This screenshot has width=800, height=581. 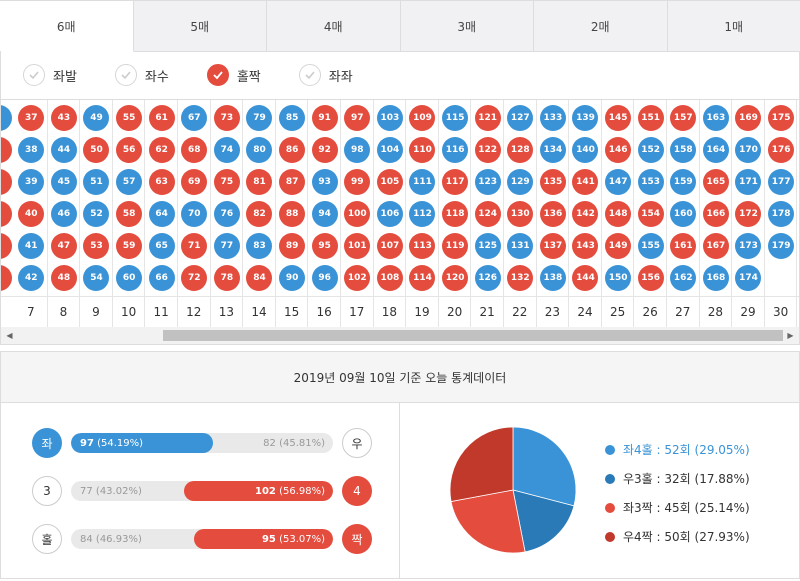 I want to click on result-ball: 48, so click(x=63, y=278).